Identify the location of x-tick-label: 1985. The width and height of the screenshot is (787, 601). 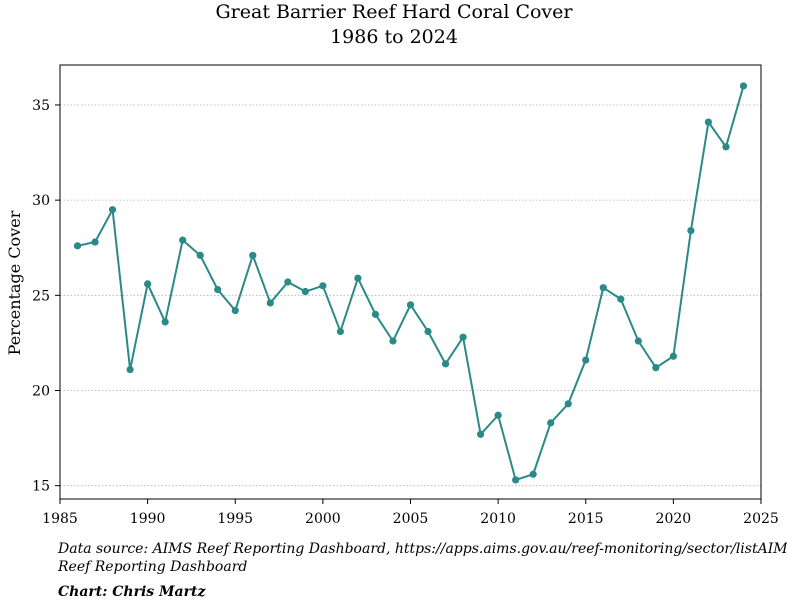
(60, 519).